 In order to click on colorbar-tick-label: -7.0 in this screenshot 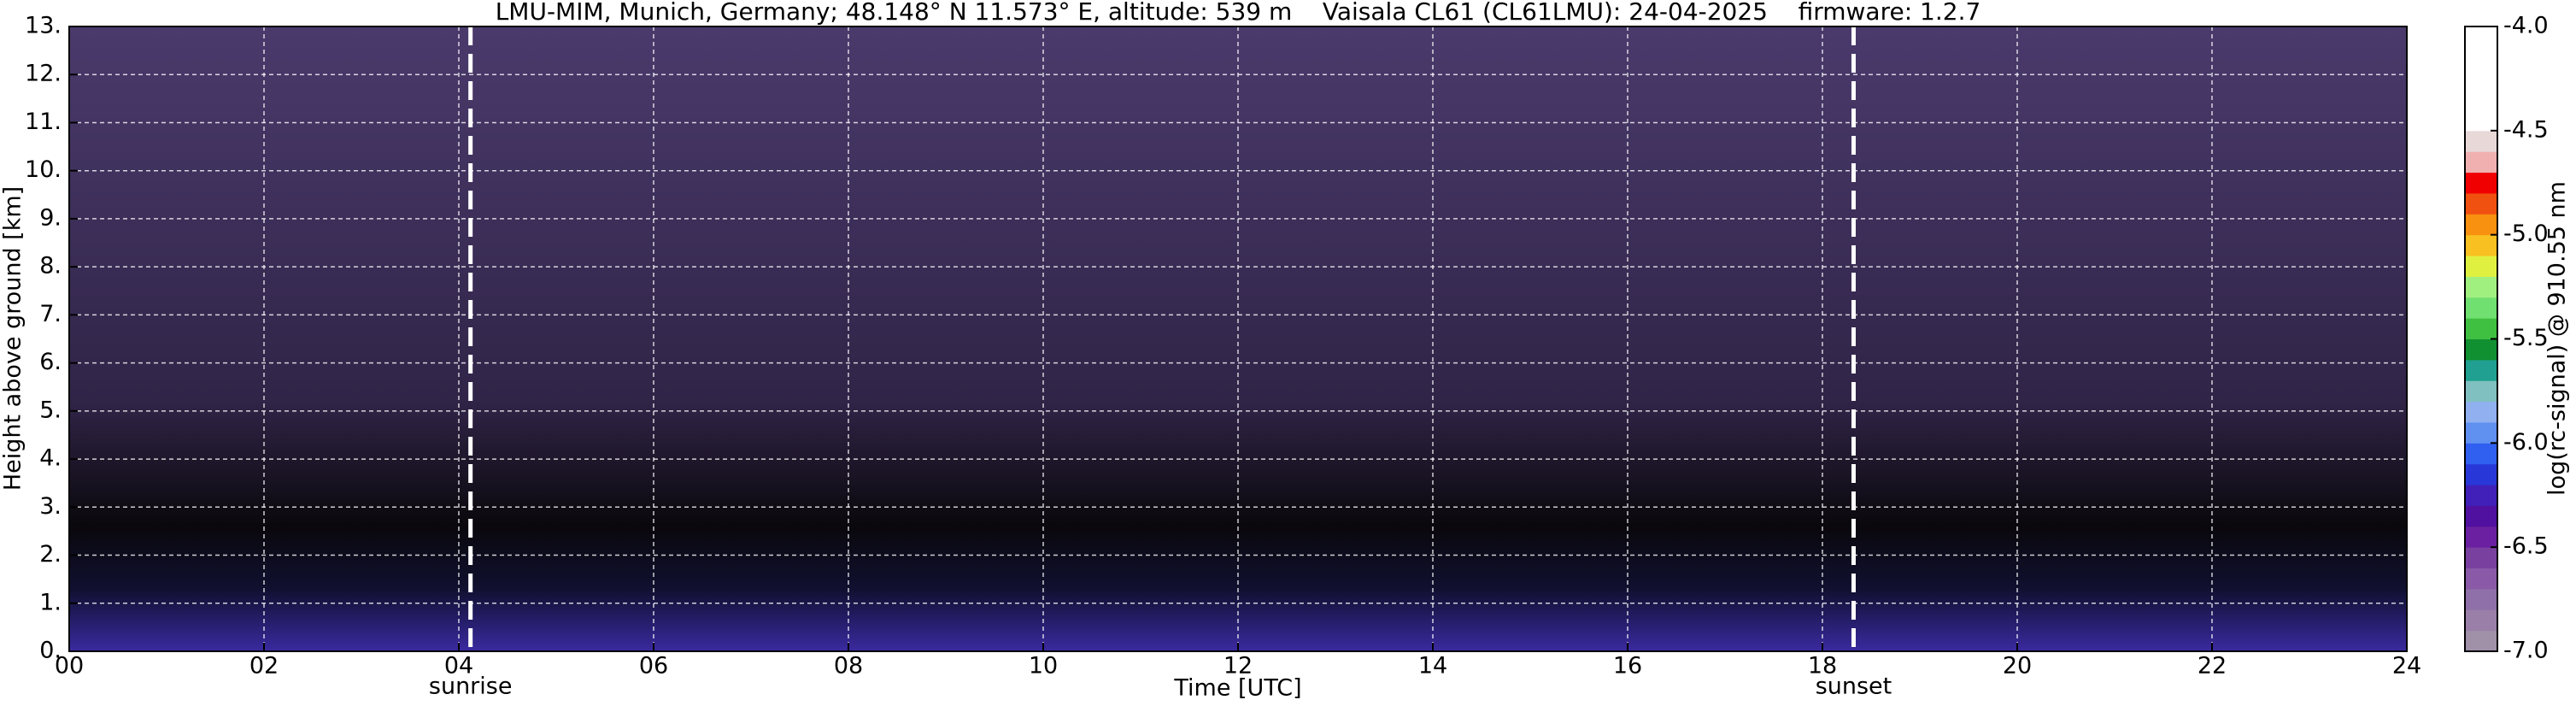, I will do `click(2526, 651)`.